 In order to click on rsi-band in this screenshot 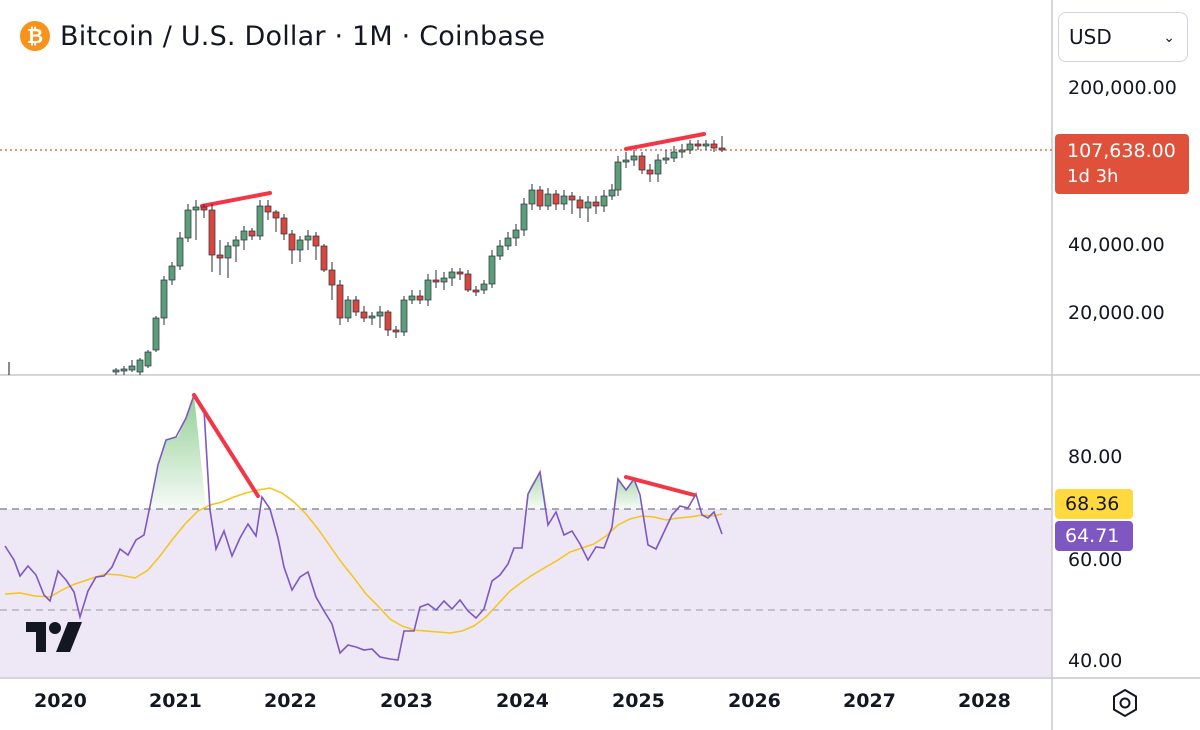, I will do `click(526, 559)`.